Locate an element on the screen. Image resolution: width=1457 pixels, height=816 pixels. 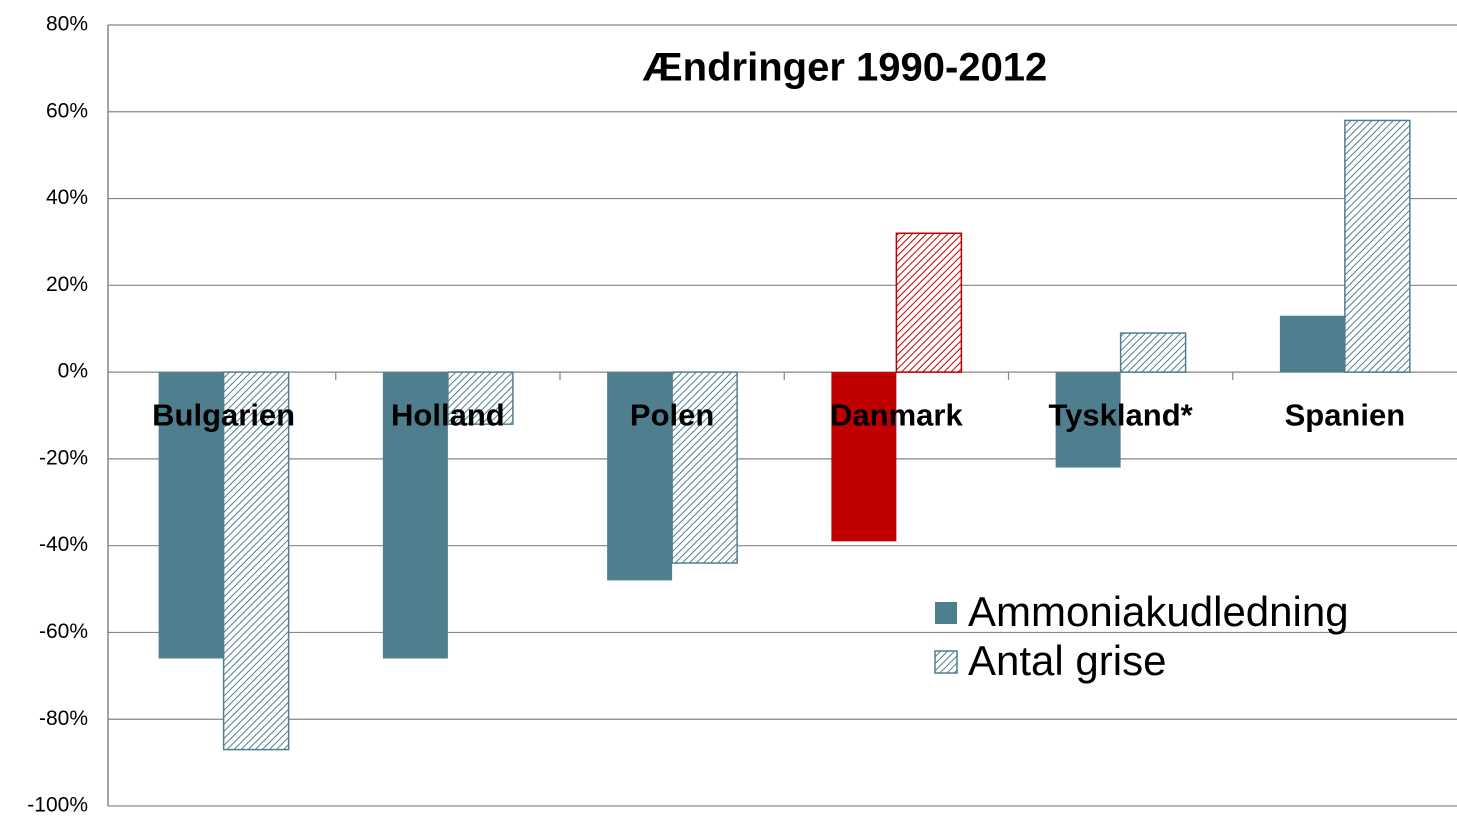
x-tick-label: Spanien is located at coordinates (1345, 414).